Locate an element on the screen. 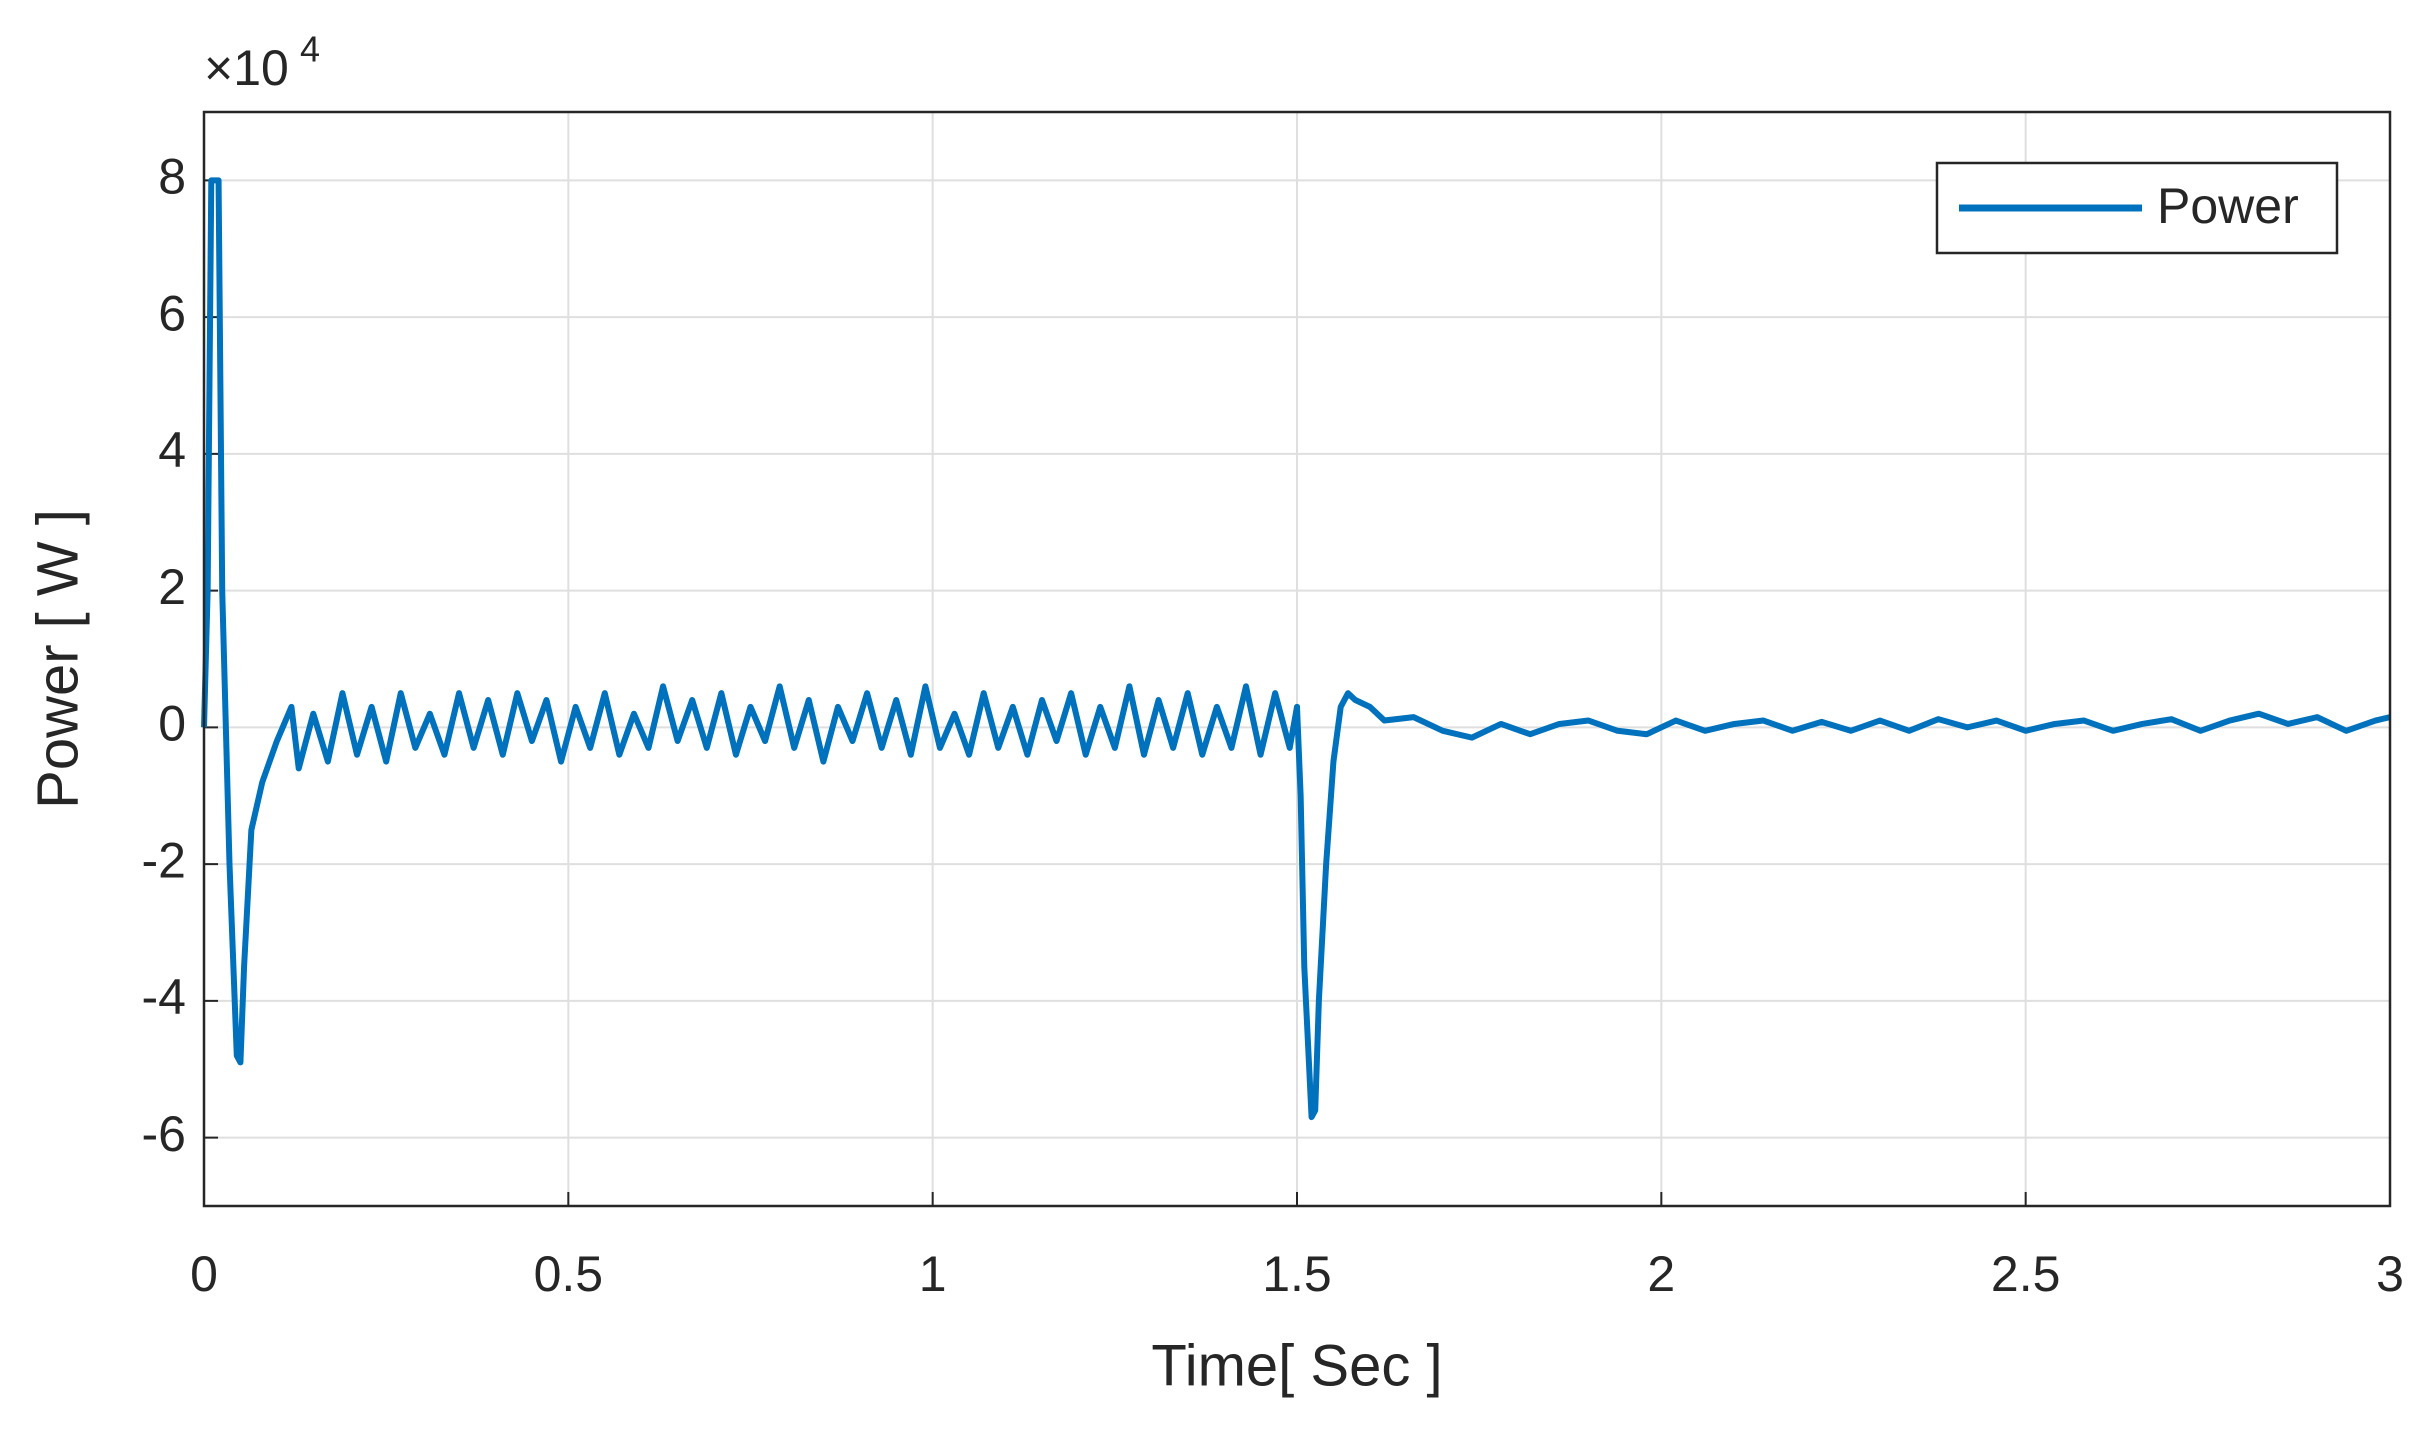 This screenshot has height=1433, width=2428. y-tick-label: 0 is located at coordinates (172, 724).